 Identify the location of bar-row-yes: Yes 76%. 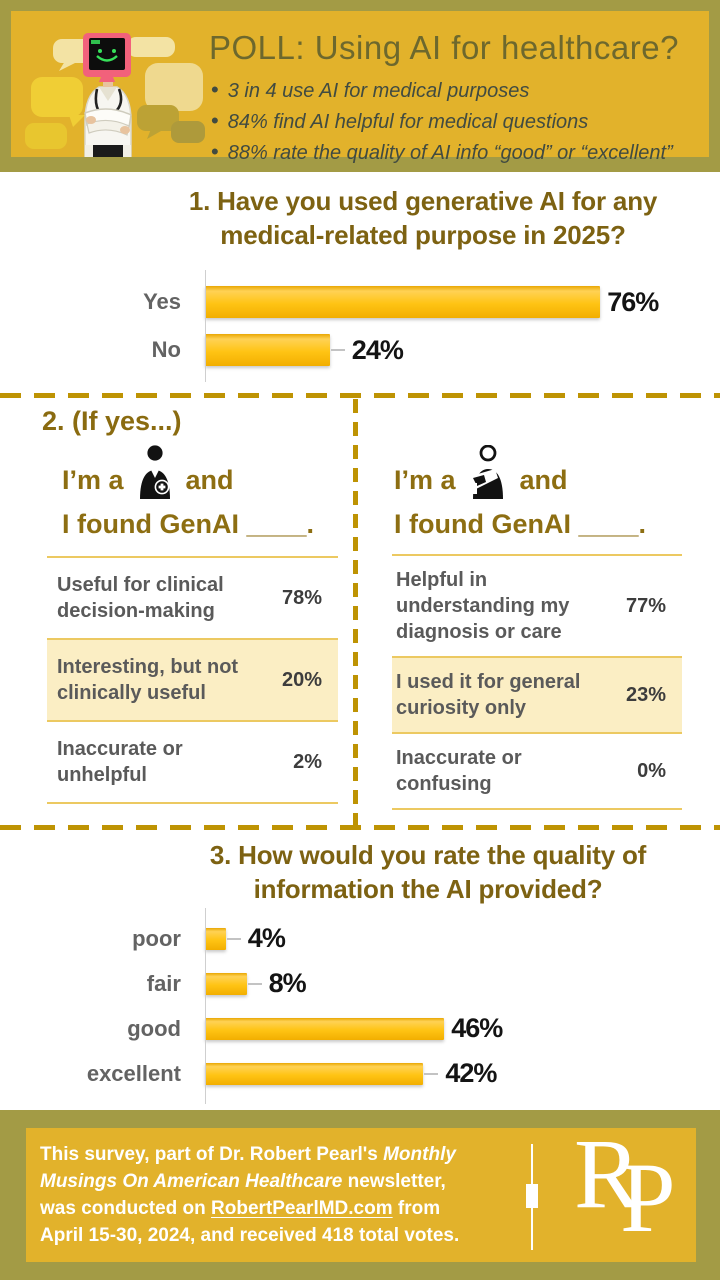
(360, 302).